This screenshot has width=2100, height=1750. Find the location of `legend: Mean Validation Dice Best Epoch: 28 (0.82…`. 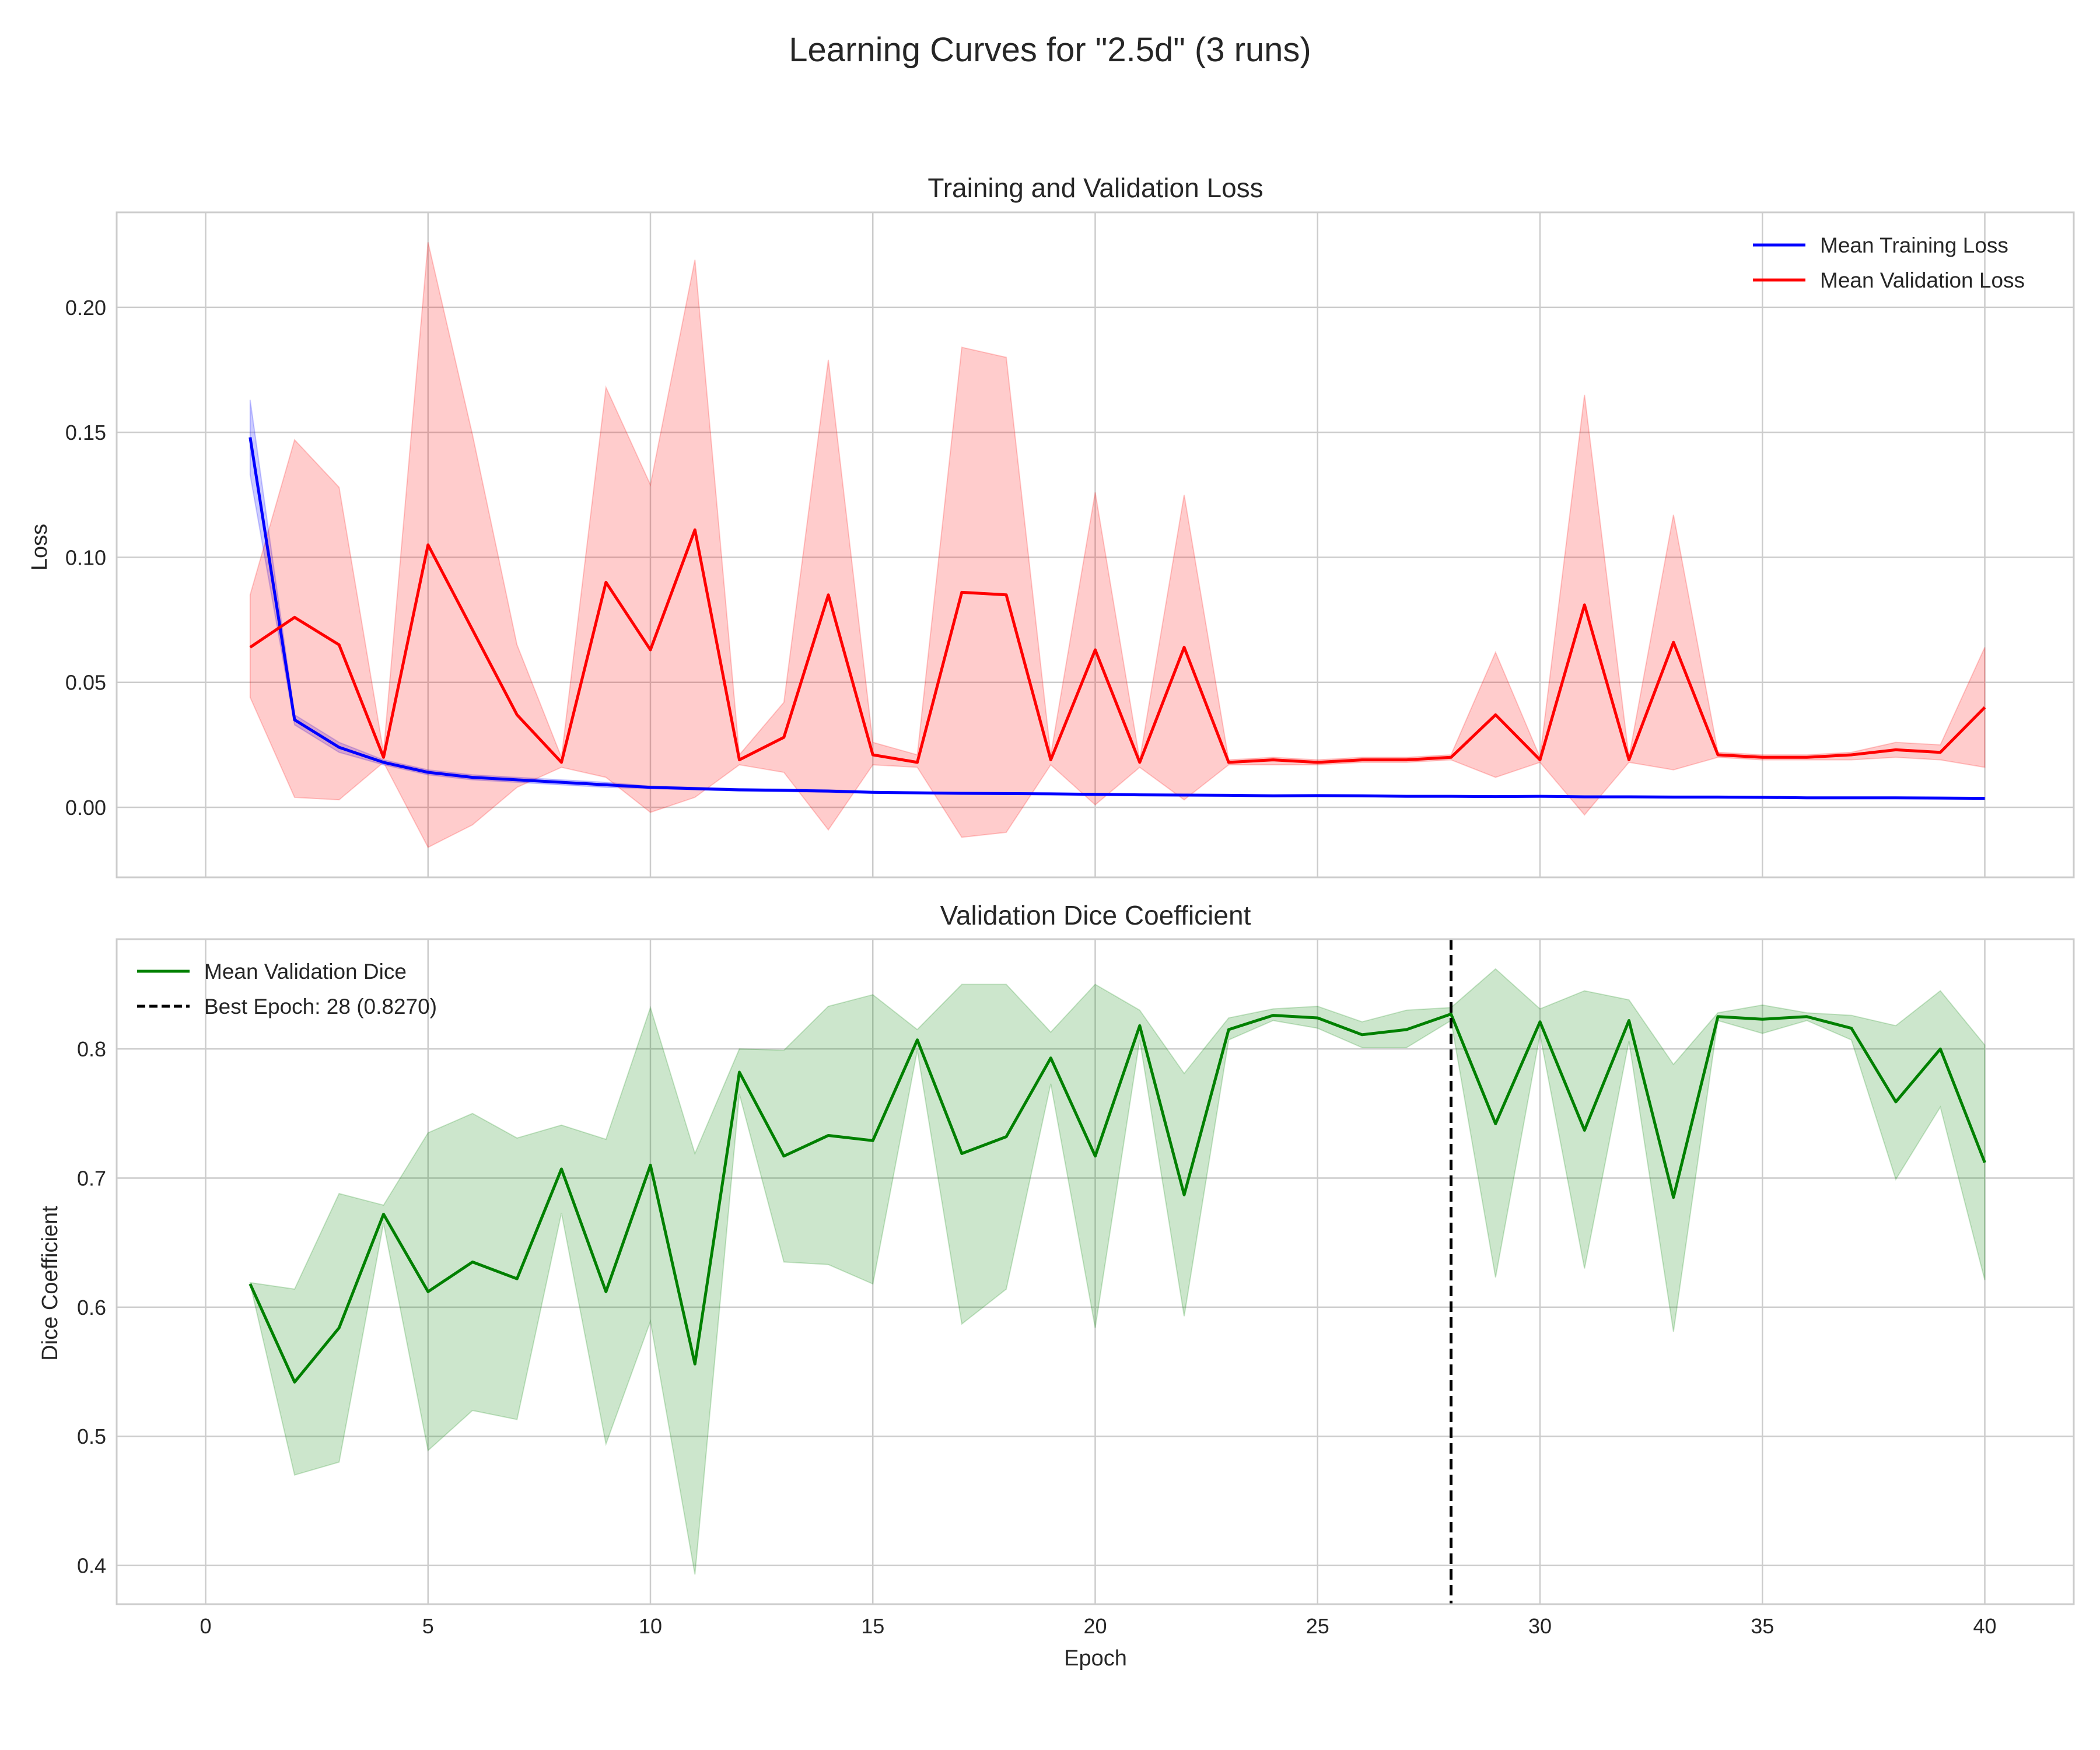

legend: Mean Validation Dice Best Epoch: 28 (0.82… is located at coordinates (287, 989).